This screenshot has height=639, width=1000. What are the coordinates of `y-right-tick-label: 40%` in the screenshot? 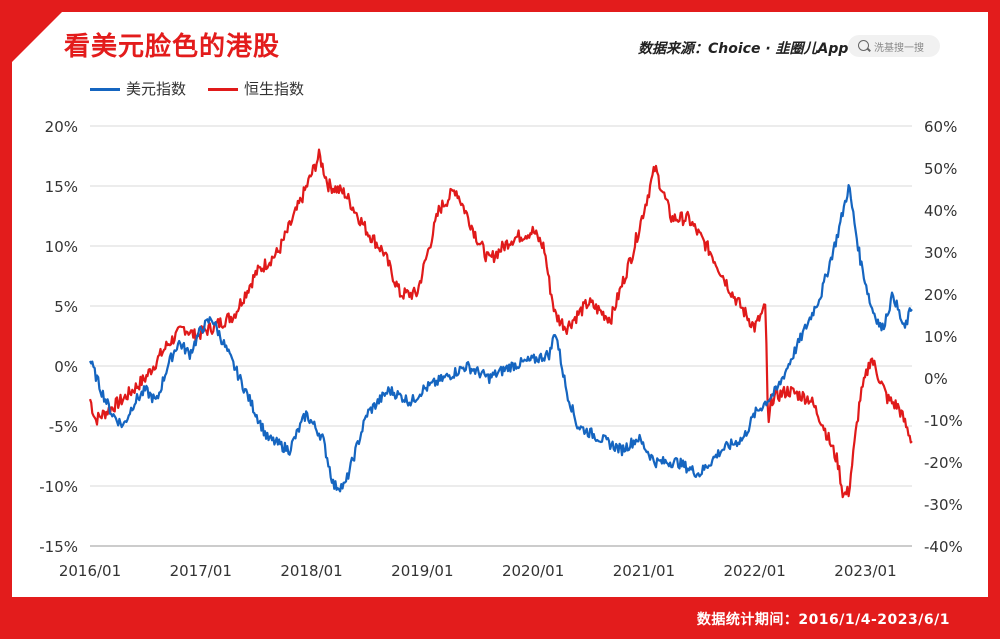 It's located at (940, 211).